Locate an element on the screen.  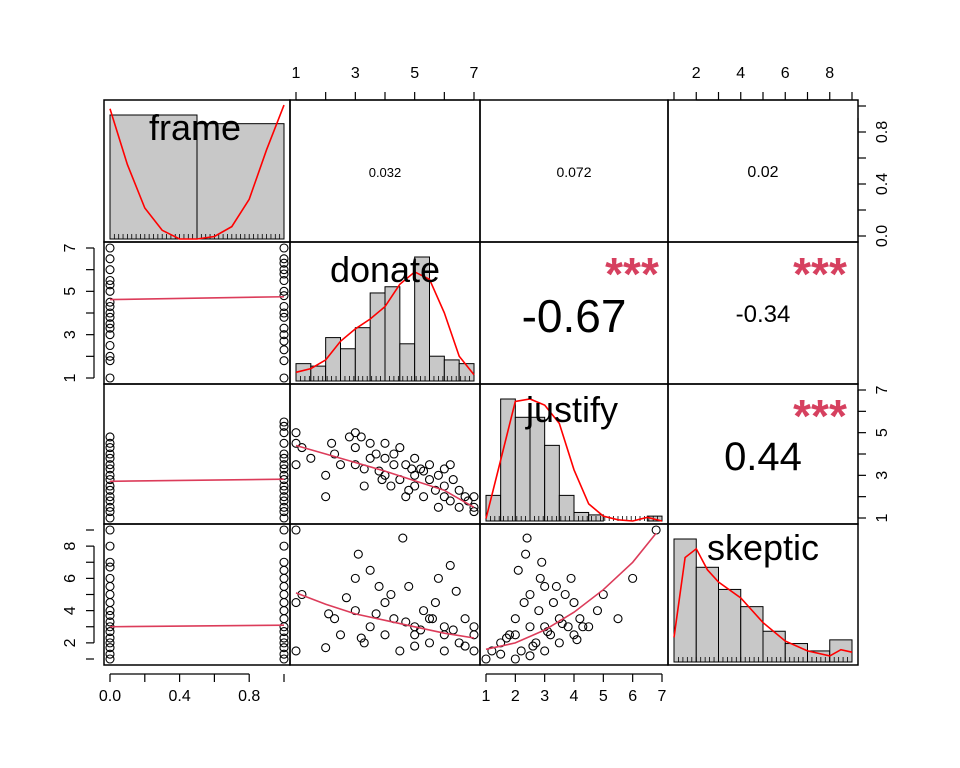
correlation-value-donate-skeptic: -0.34 is located at coordinates (763, 314).